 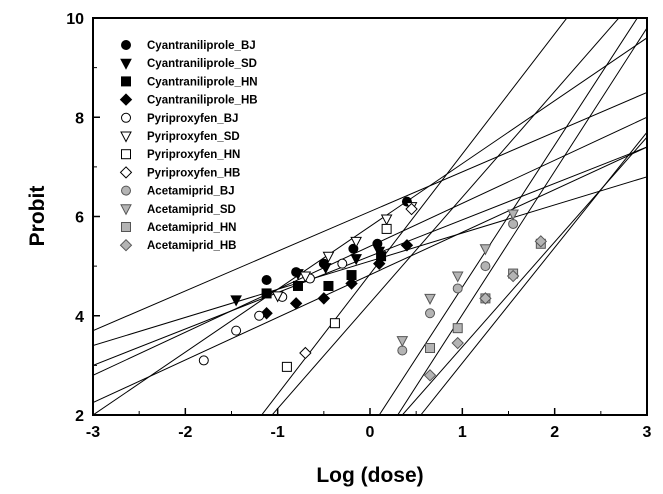 I want to click on x-tick-label: 0, so click(x=370, y=432).